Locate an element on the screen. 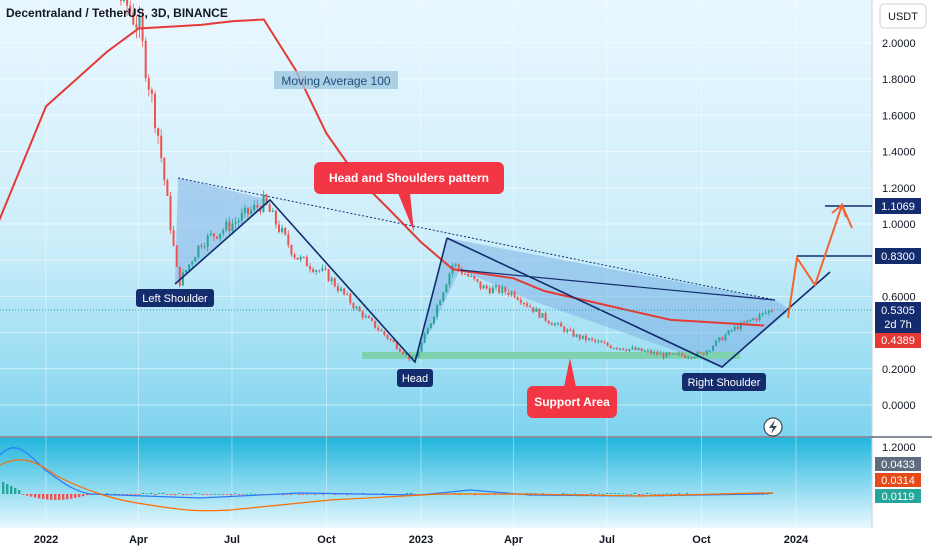 The width and height of the screenshot is (932, 550). left-shoulder-box is located at coordinates (175, 298).